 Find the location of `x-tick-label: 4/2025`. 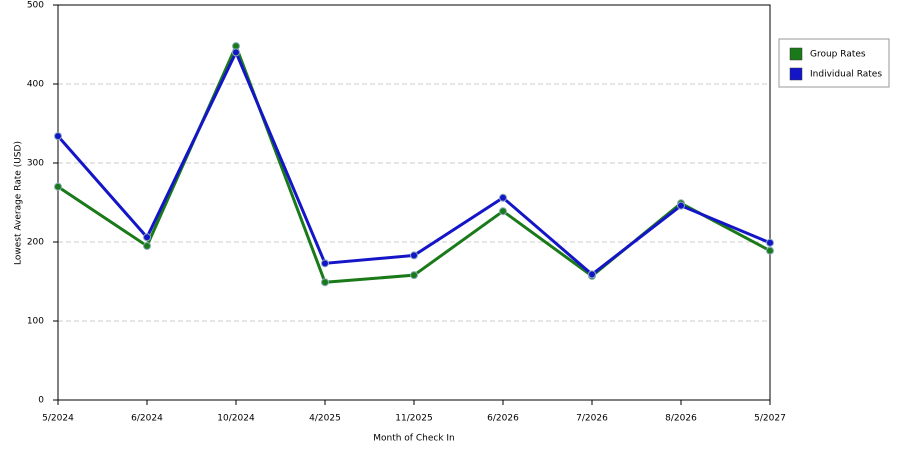

x-tick-label: 4/2025 is located at coordinates (325, 419).